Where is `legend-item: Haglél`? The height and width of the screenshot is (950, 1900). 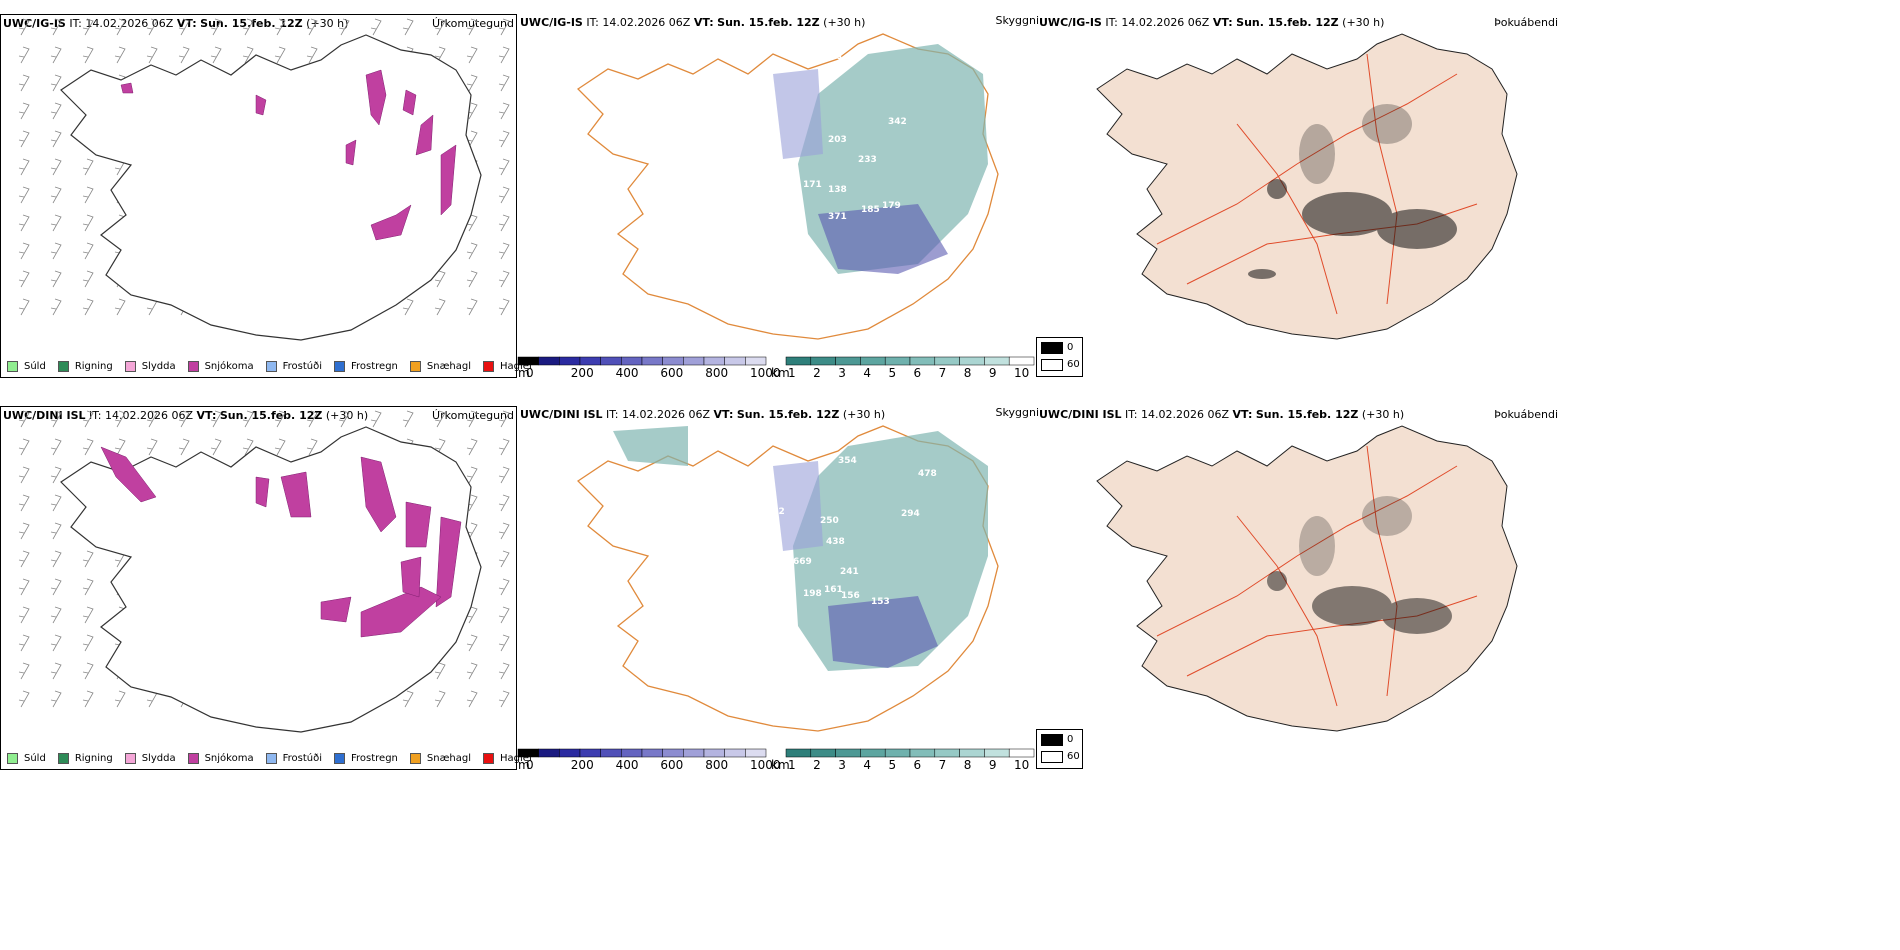
legend-item: Haglél is located at coordinates (507, 758).